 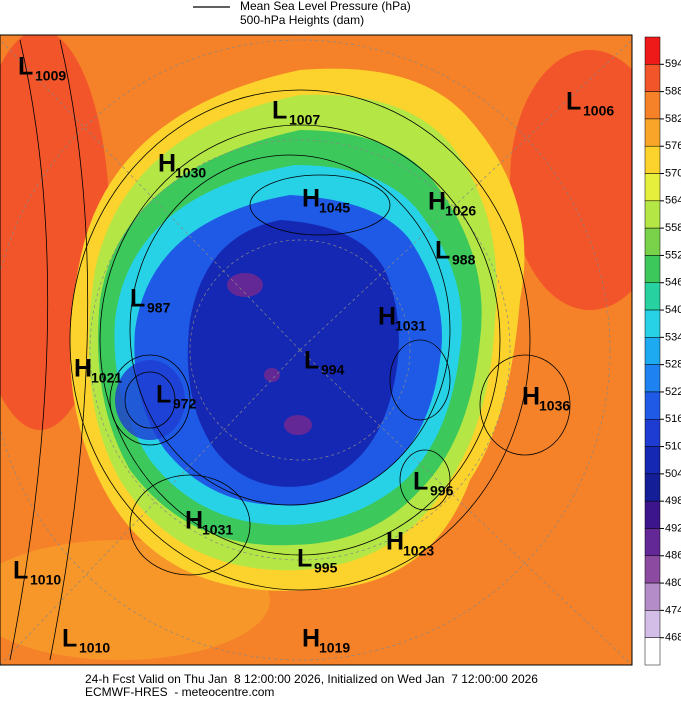 What do you see at coordinates (673, 201) in the screenshot?
I see `colorbar-label: 564` at bounding box center [673, 201].